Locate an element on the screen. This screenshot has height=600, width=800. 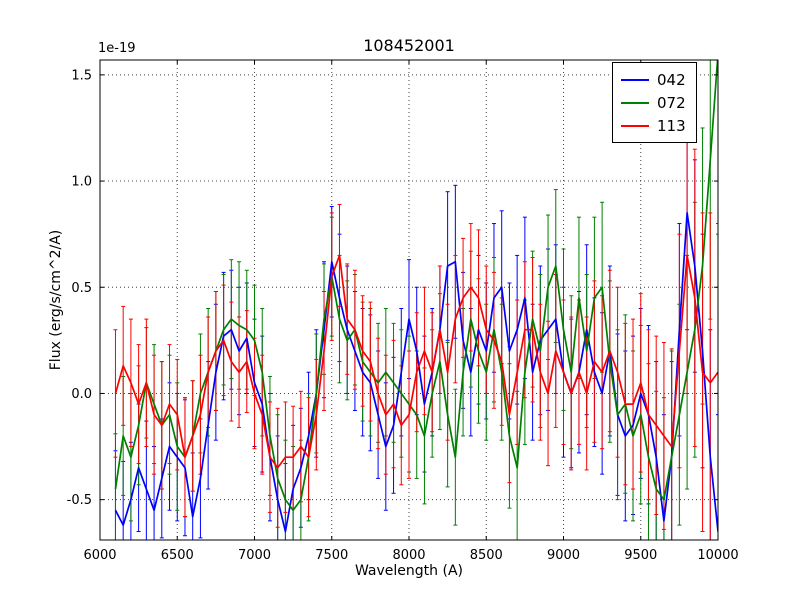
legend-entry: 113 is located at coordinates (653, 125).